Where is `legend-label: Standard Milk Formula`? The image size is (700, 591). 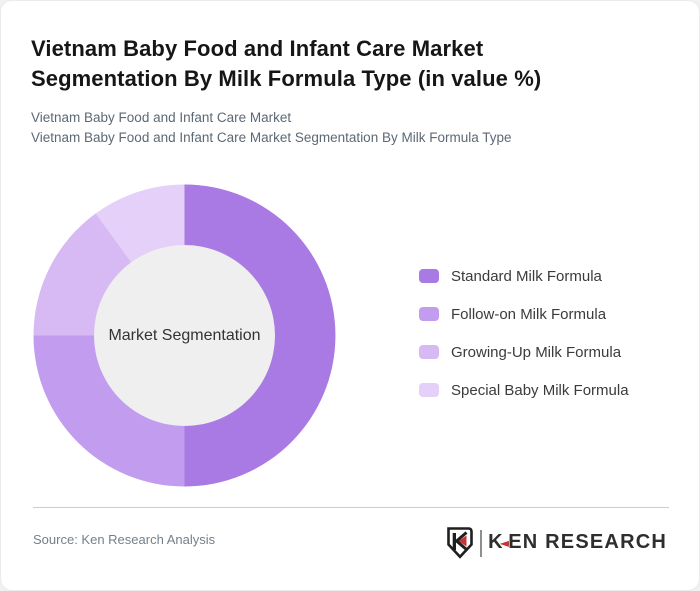
legend-label: Standard Milk Formula is located at coordinates (526, 276).